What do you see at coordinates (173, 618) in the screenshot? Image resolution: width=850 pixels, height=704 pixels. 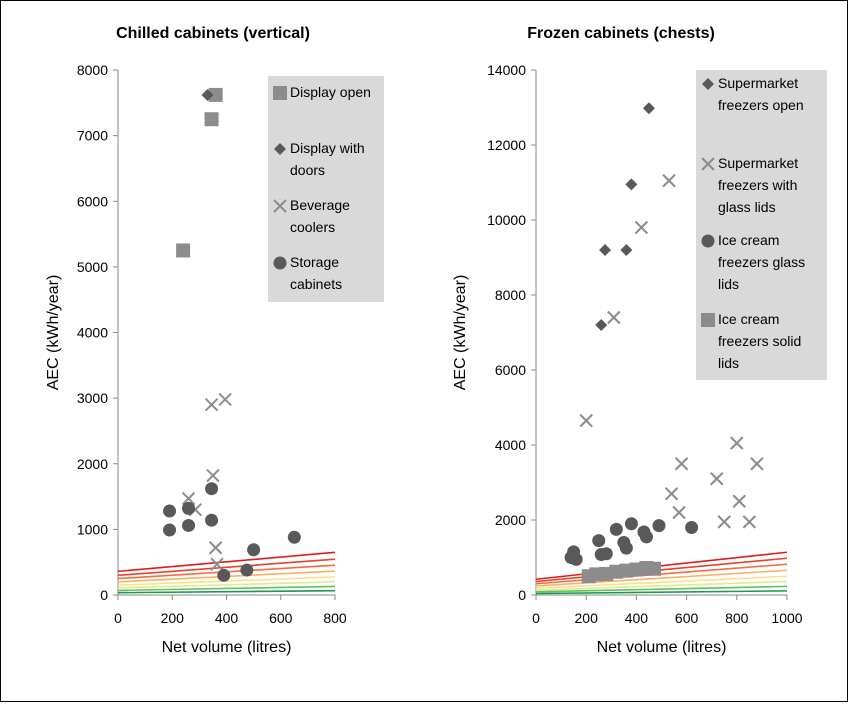 I see `x-tick-label: 200` at bounding box center [173, 618].